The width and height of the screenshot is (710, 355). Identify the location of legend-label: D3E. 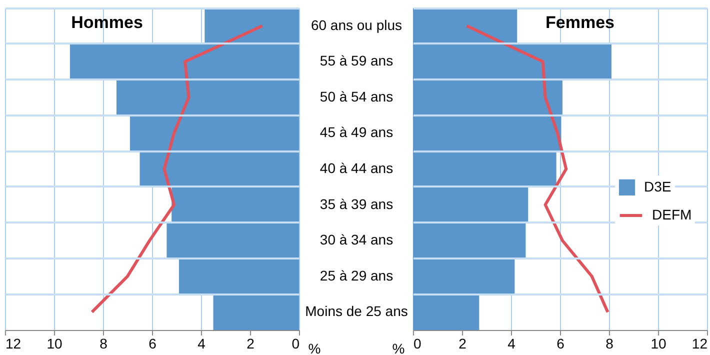
(658, 186).